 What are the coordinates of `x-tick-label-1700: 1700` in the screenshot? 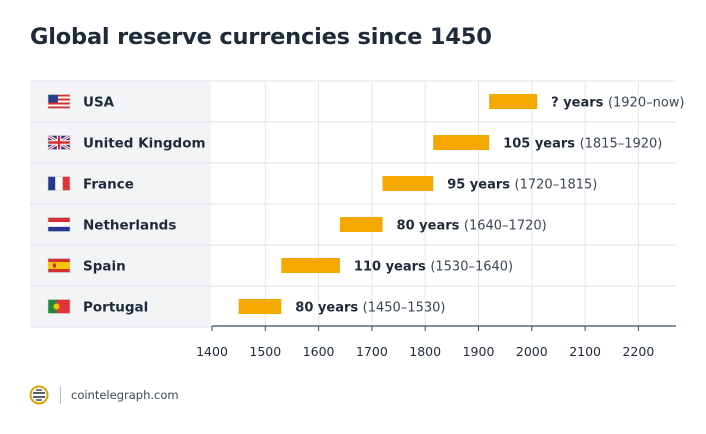 It's located at (372, 351).